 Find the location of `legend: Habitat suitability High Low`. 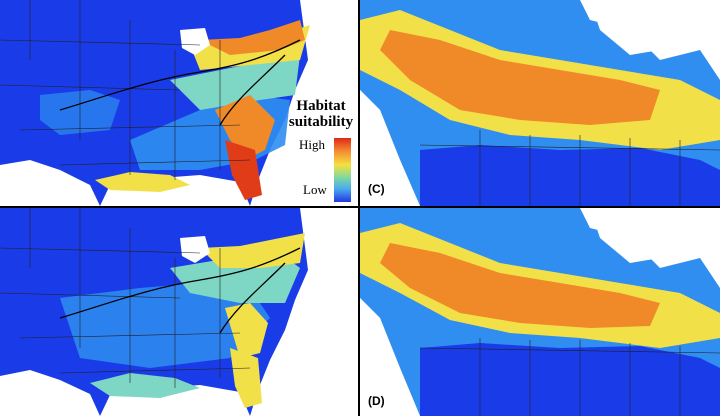

legend: Habitat suitability High Low is located at coordinates (321, 151).